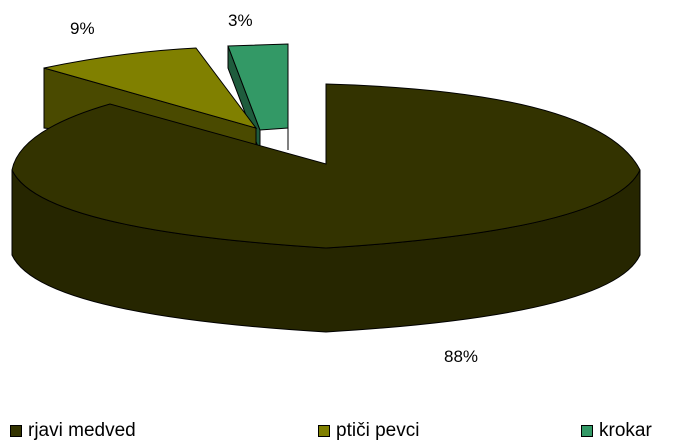  I want to click on legend-item-ptici-pevci: ptiči pevci, so click(368, 431).